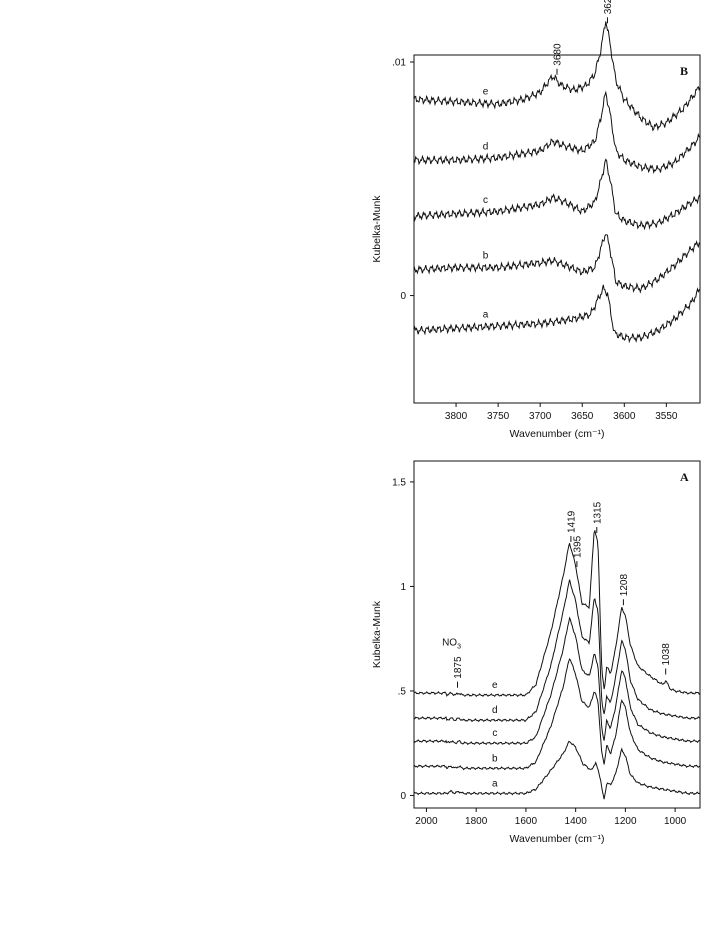  Describe the element at coordinates (597, 512) in the screenshot. I see `peak-label: 1315` at that location.